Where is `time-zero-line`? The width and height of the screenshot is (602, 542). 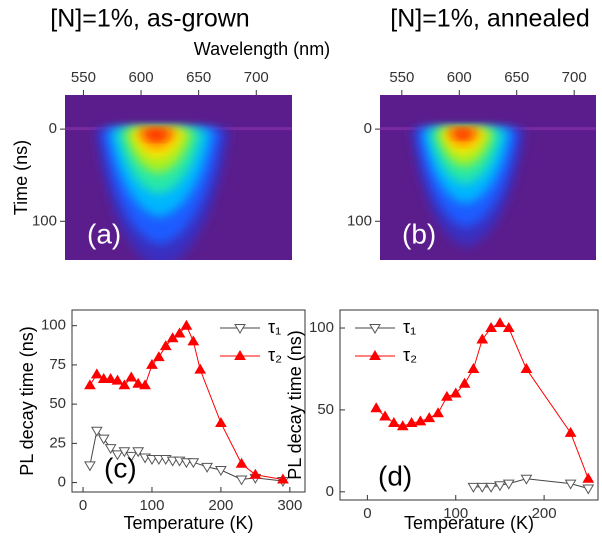
time-zero-line is located at coordinates (488, 129).